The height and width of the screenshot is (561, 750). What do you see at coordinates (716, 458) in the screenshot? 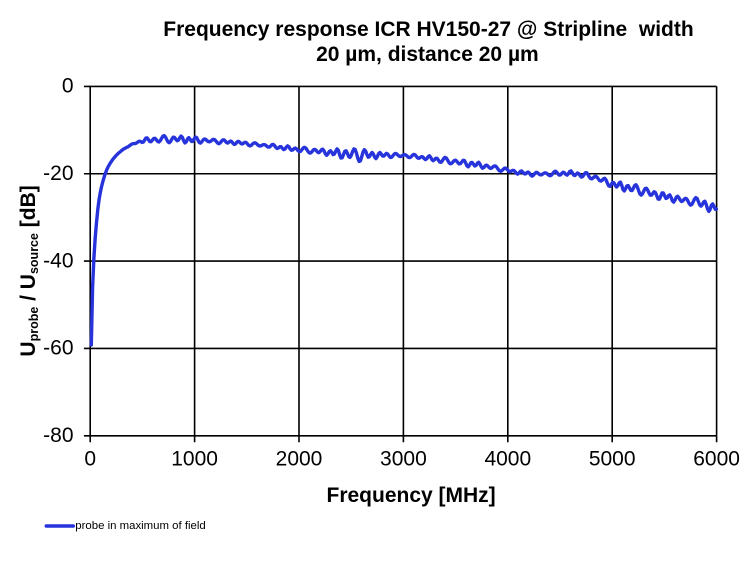
I see `svg-text: 6000` at bounding box center [716, 458].